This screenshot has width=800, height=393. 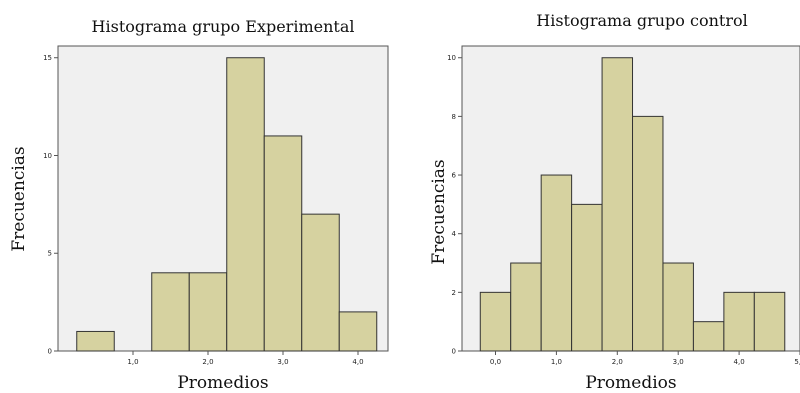 I want to click on x-tick-label: 0,0, so click(x=495, y=362).